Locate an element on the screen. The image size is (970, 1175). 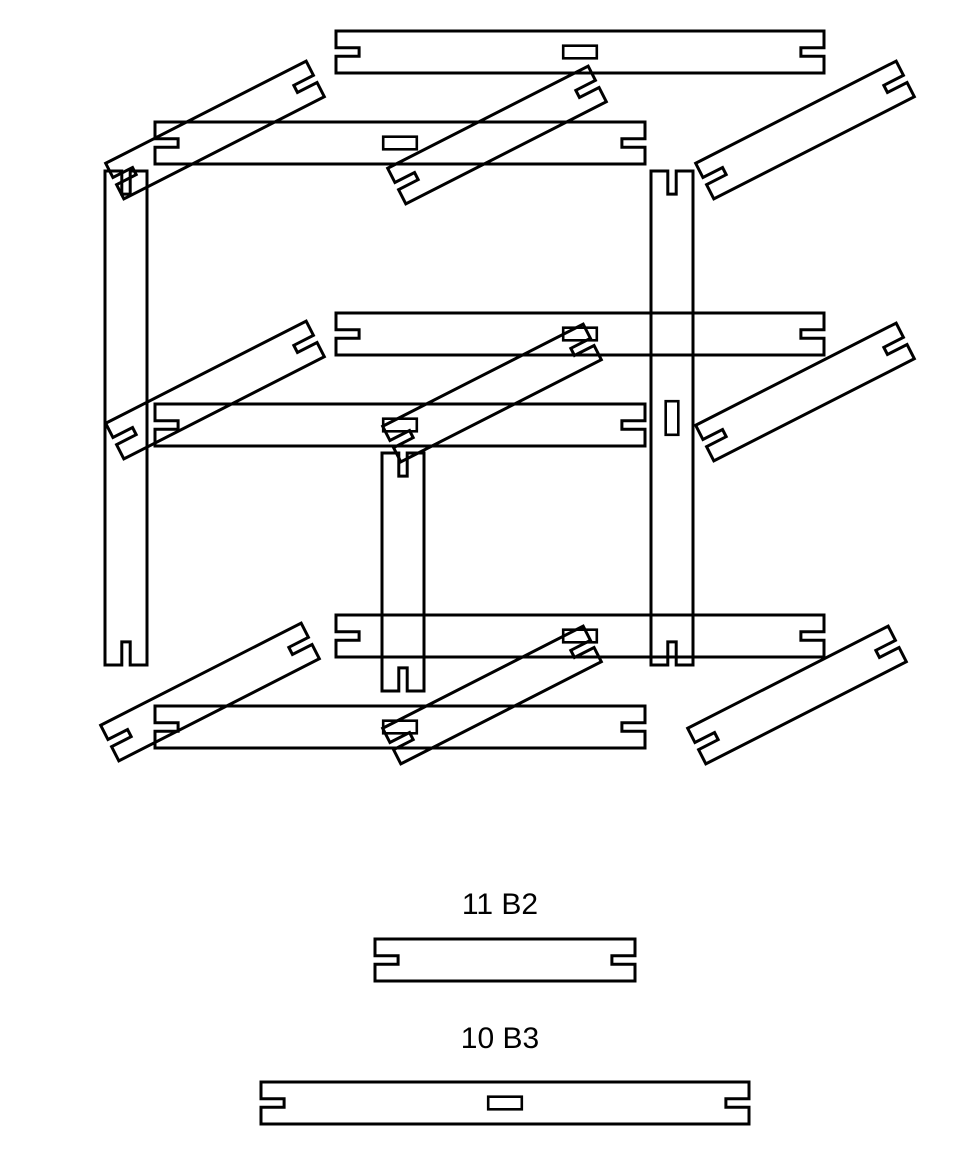
board-bottom-back is located at coordinates (580, 636).